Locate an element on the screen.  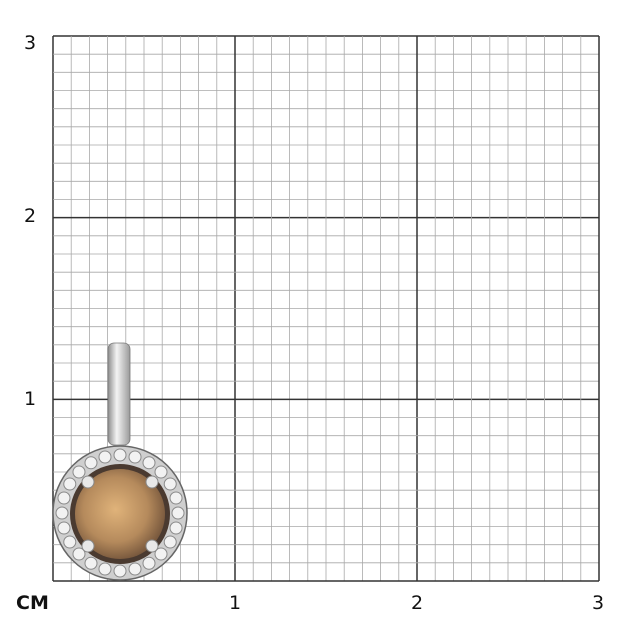
x-label-3: 3 is located at coordinates (598, 603).